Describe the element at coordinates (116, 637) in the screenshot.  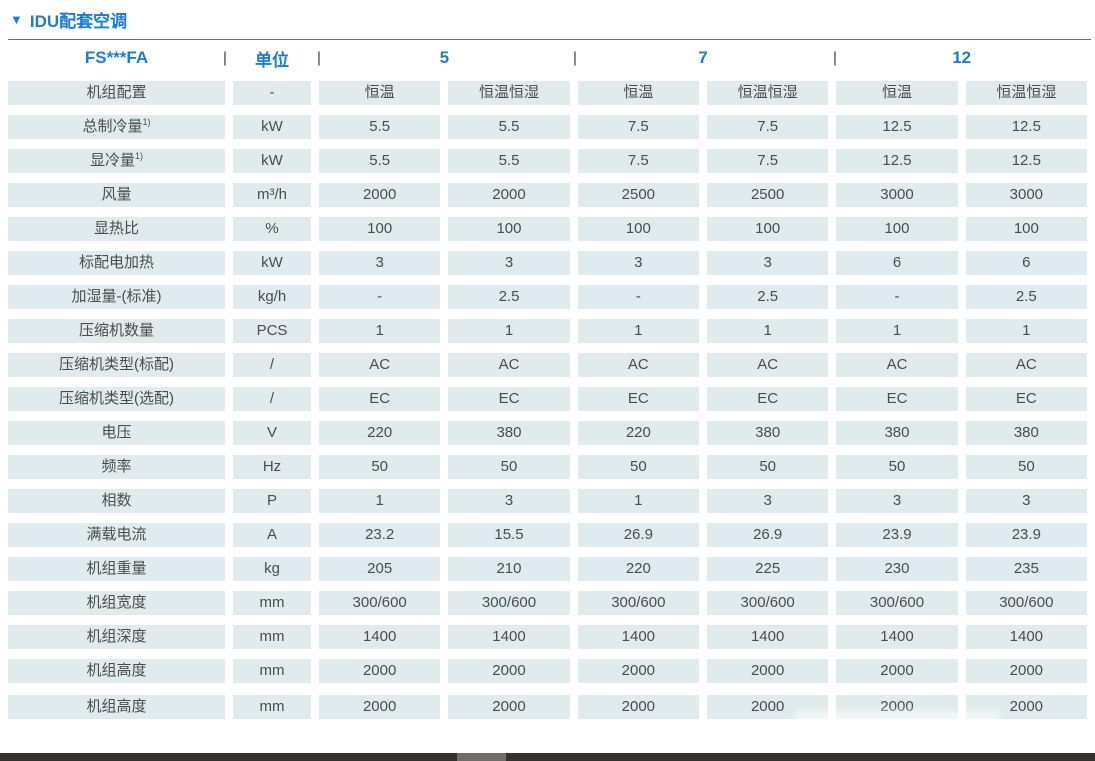
I see `row-label: 机组深度` at that location.